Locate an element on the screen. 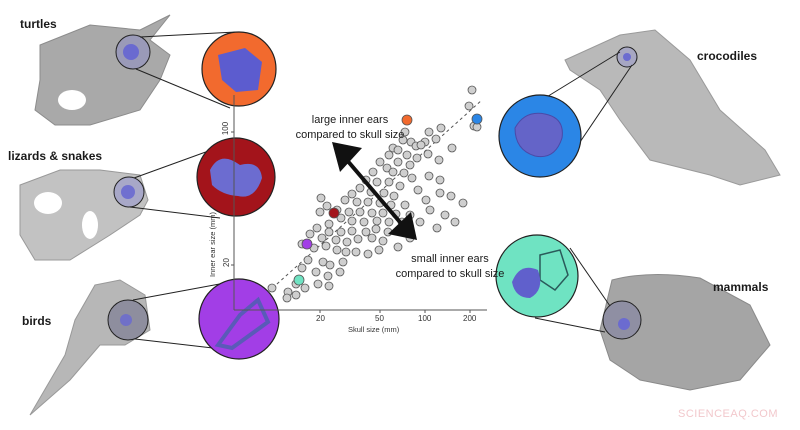  annotation-small-line2: compared to skull size is located at coordinates (450, 274).